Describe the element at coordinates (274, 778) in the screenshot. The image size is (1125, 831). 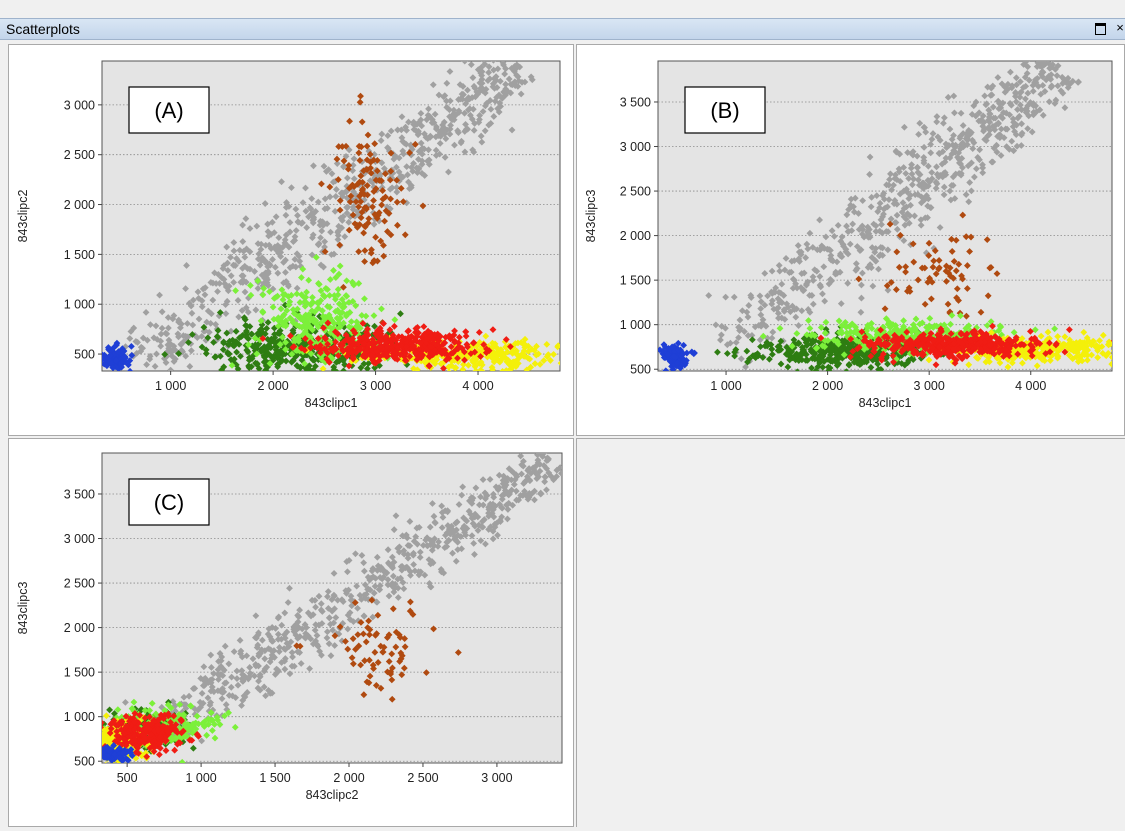
I see `x-tick-label: 1 500` at that location.